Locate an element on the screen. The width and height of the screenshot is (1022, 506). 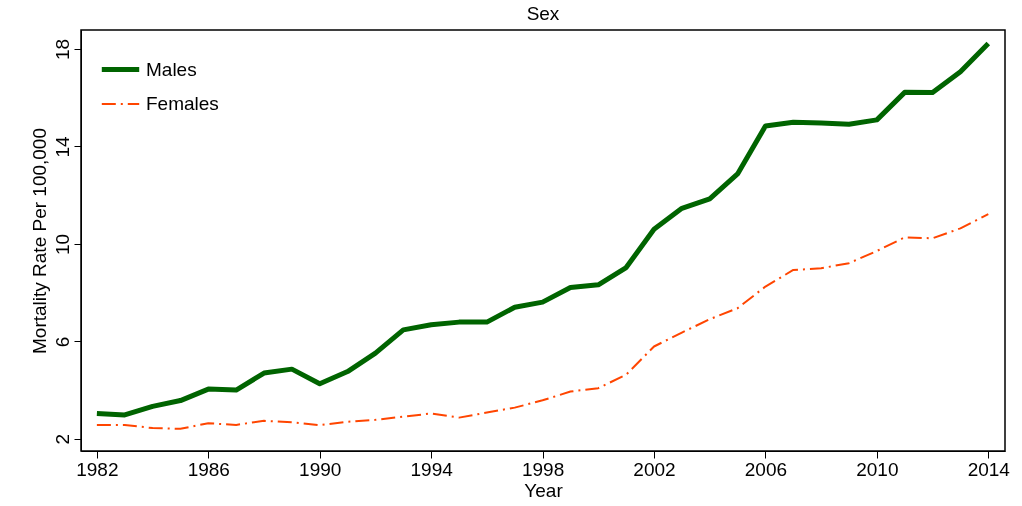
x-tick-label: 2010 is located at coordinates (877, 469).